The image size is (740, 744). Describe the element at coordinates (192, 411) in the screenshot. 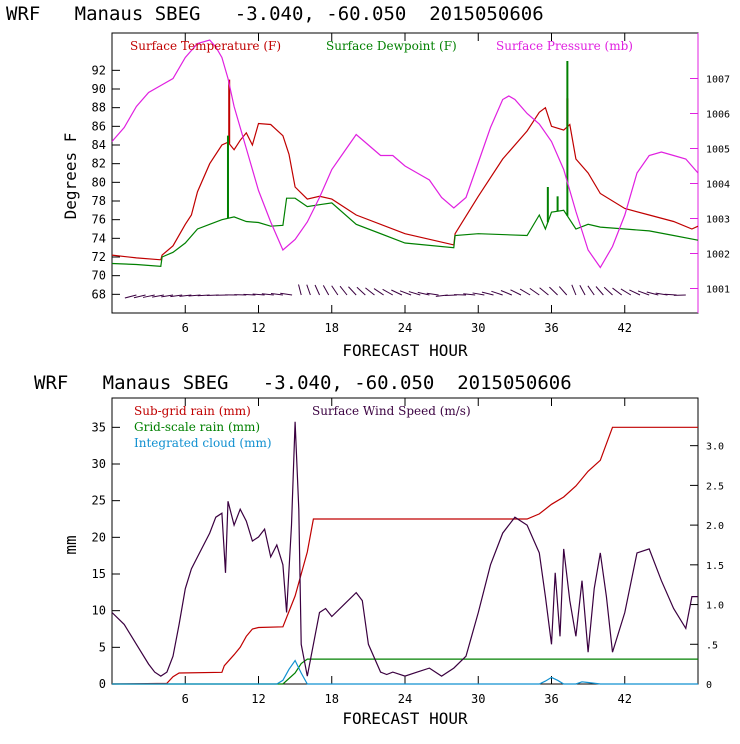

I see `legend-entry: Sub-grid rain (mm)` at that location.